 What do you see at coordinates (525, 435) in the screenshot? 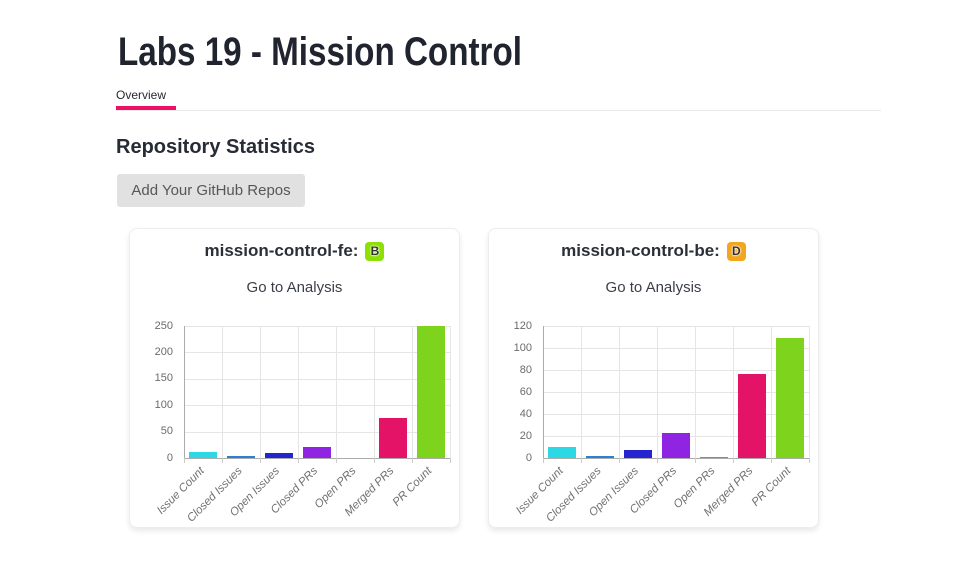
I see `y-axis-tick-label: 20` at bounding box center [525, 435].